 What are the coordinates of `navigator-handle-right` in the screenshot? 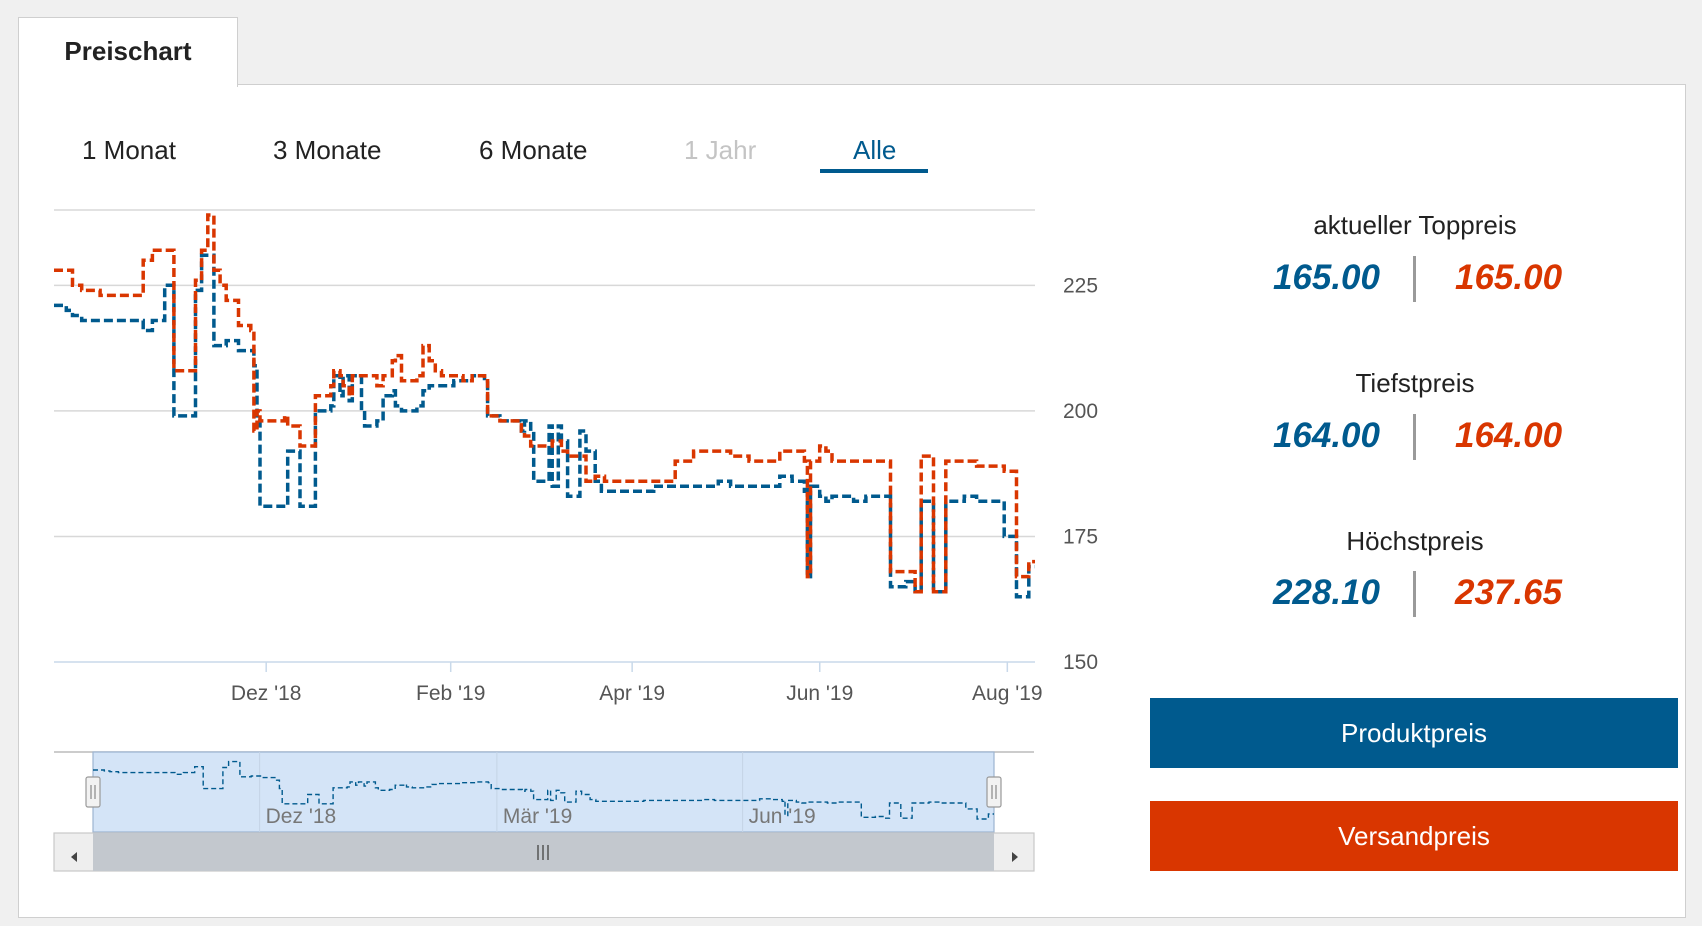 It's located at (994, 792).